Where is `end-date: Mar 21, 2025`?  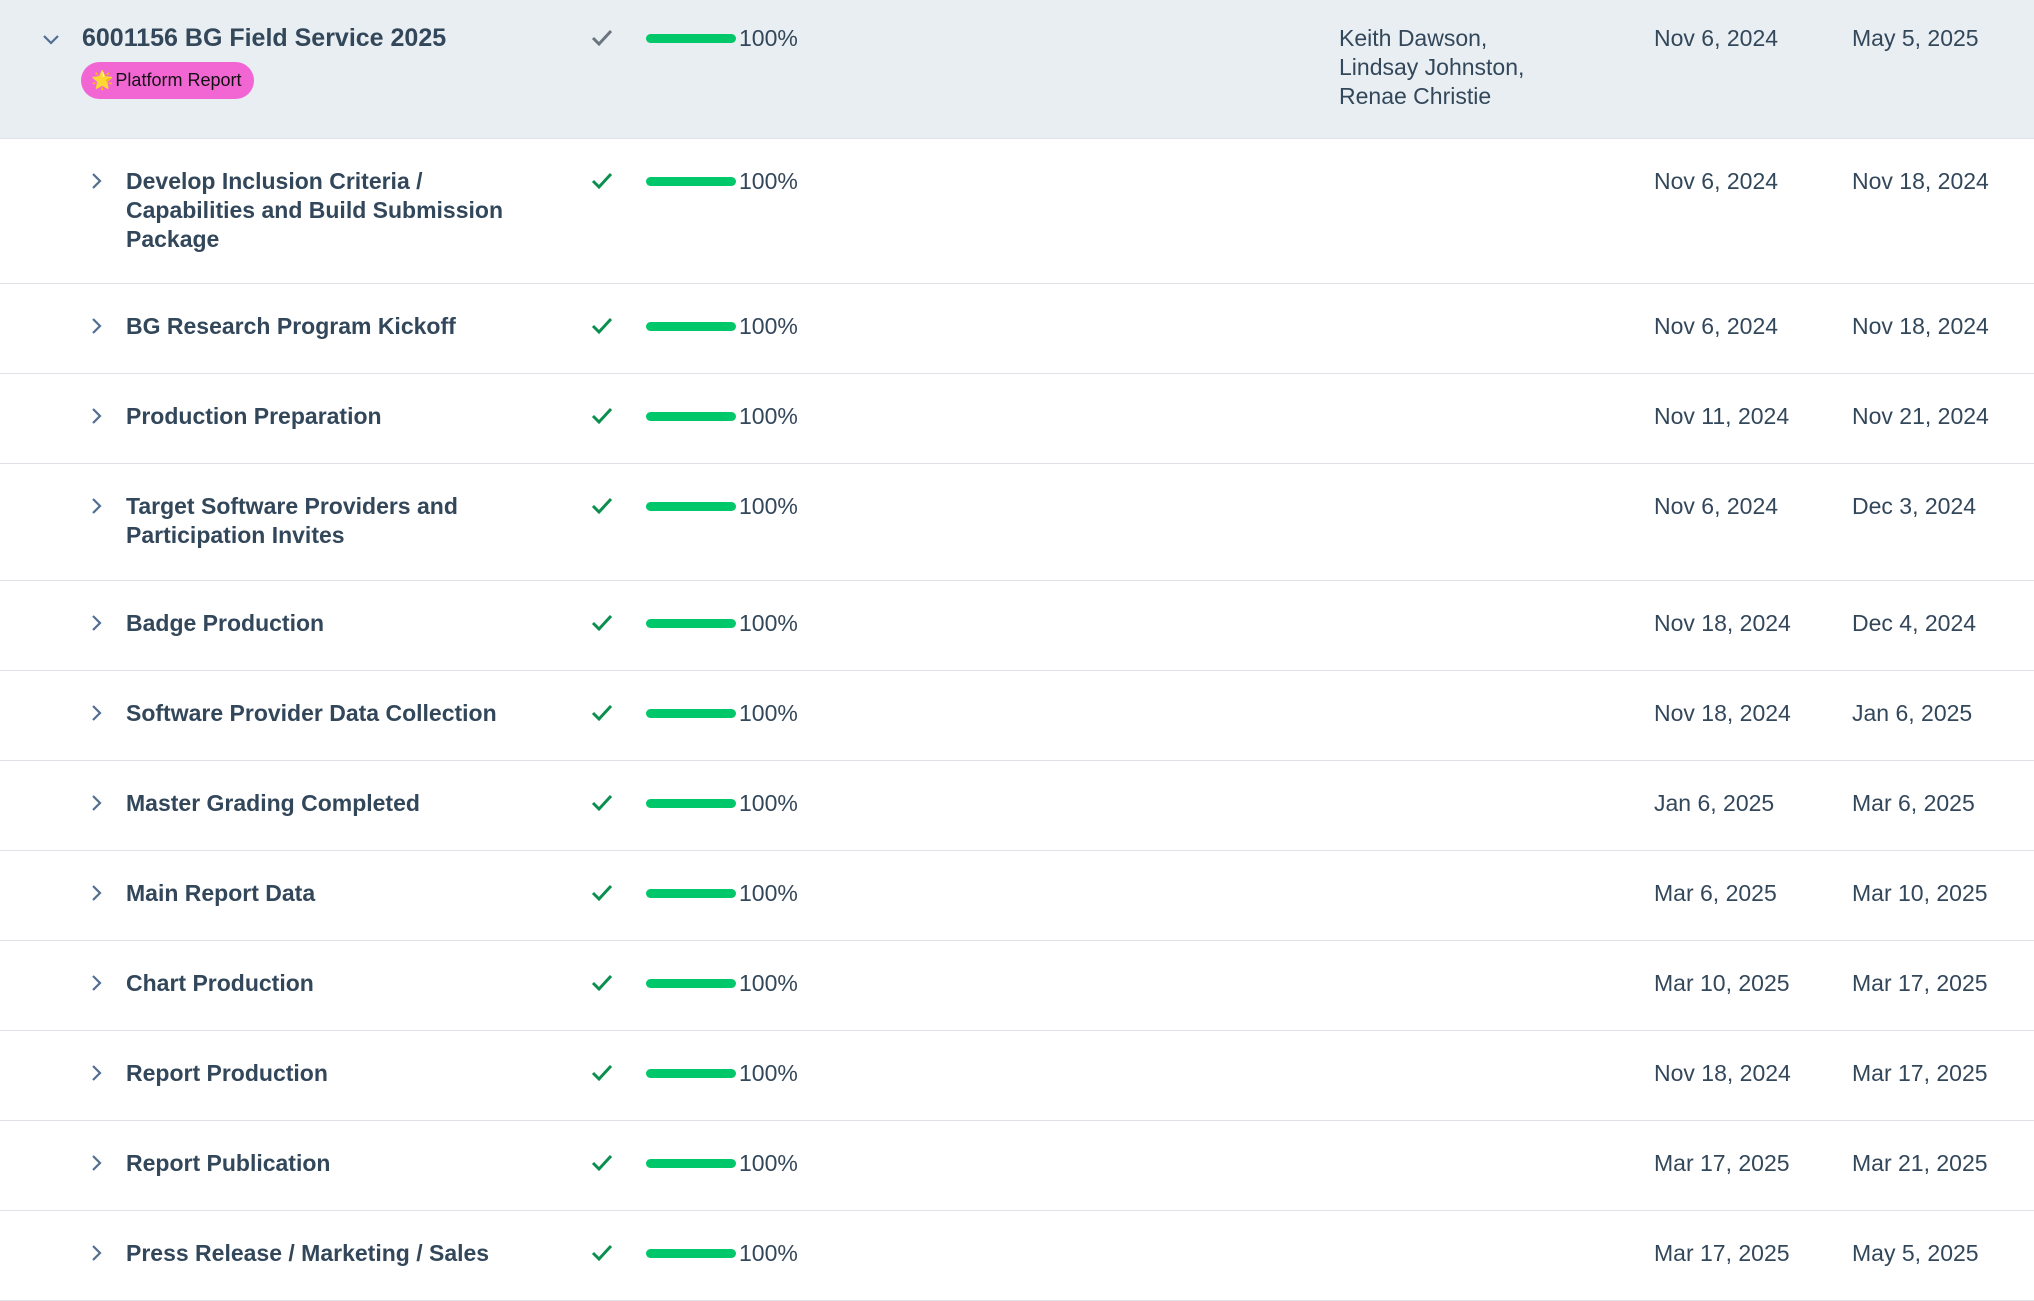
end-date: Mar 21, 2025 is located at coordinates (1920, 1163).